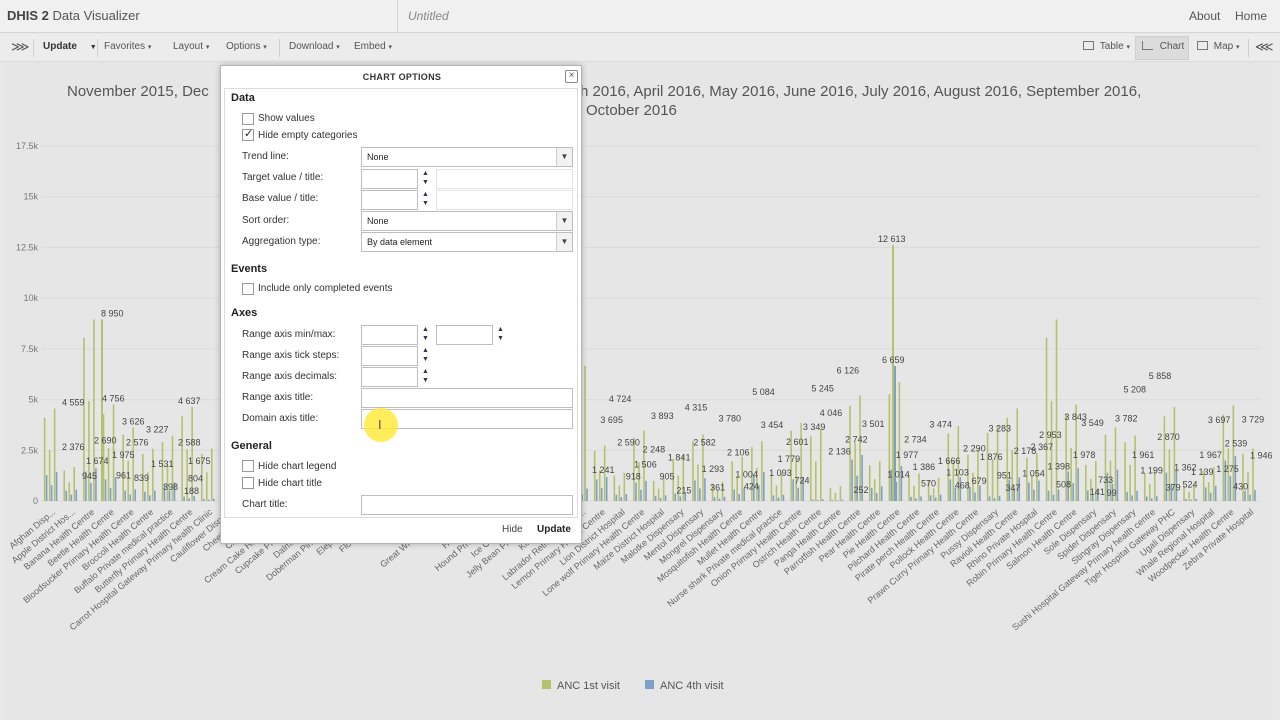  I want to click on data-label: 1 054, so click(1033, 474).